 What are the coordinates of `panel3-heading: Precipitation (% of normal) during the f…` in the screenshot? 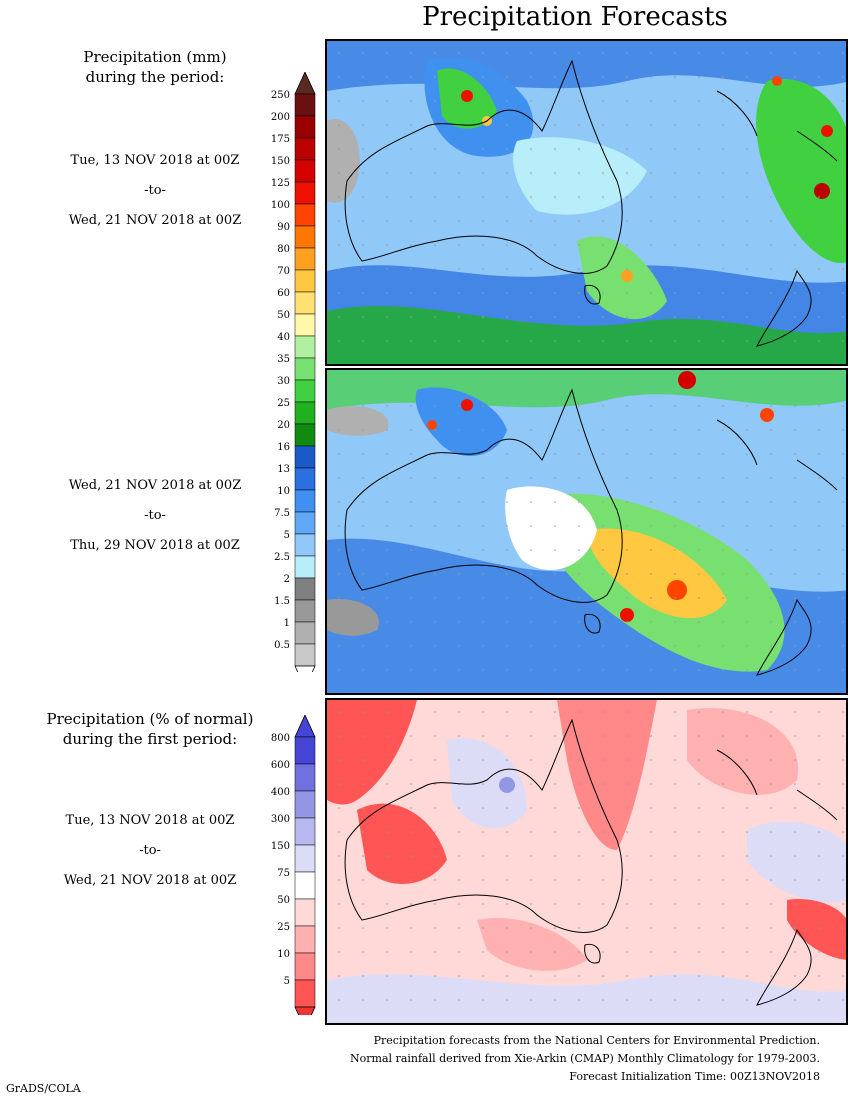 It's located at (150, 729).